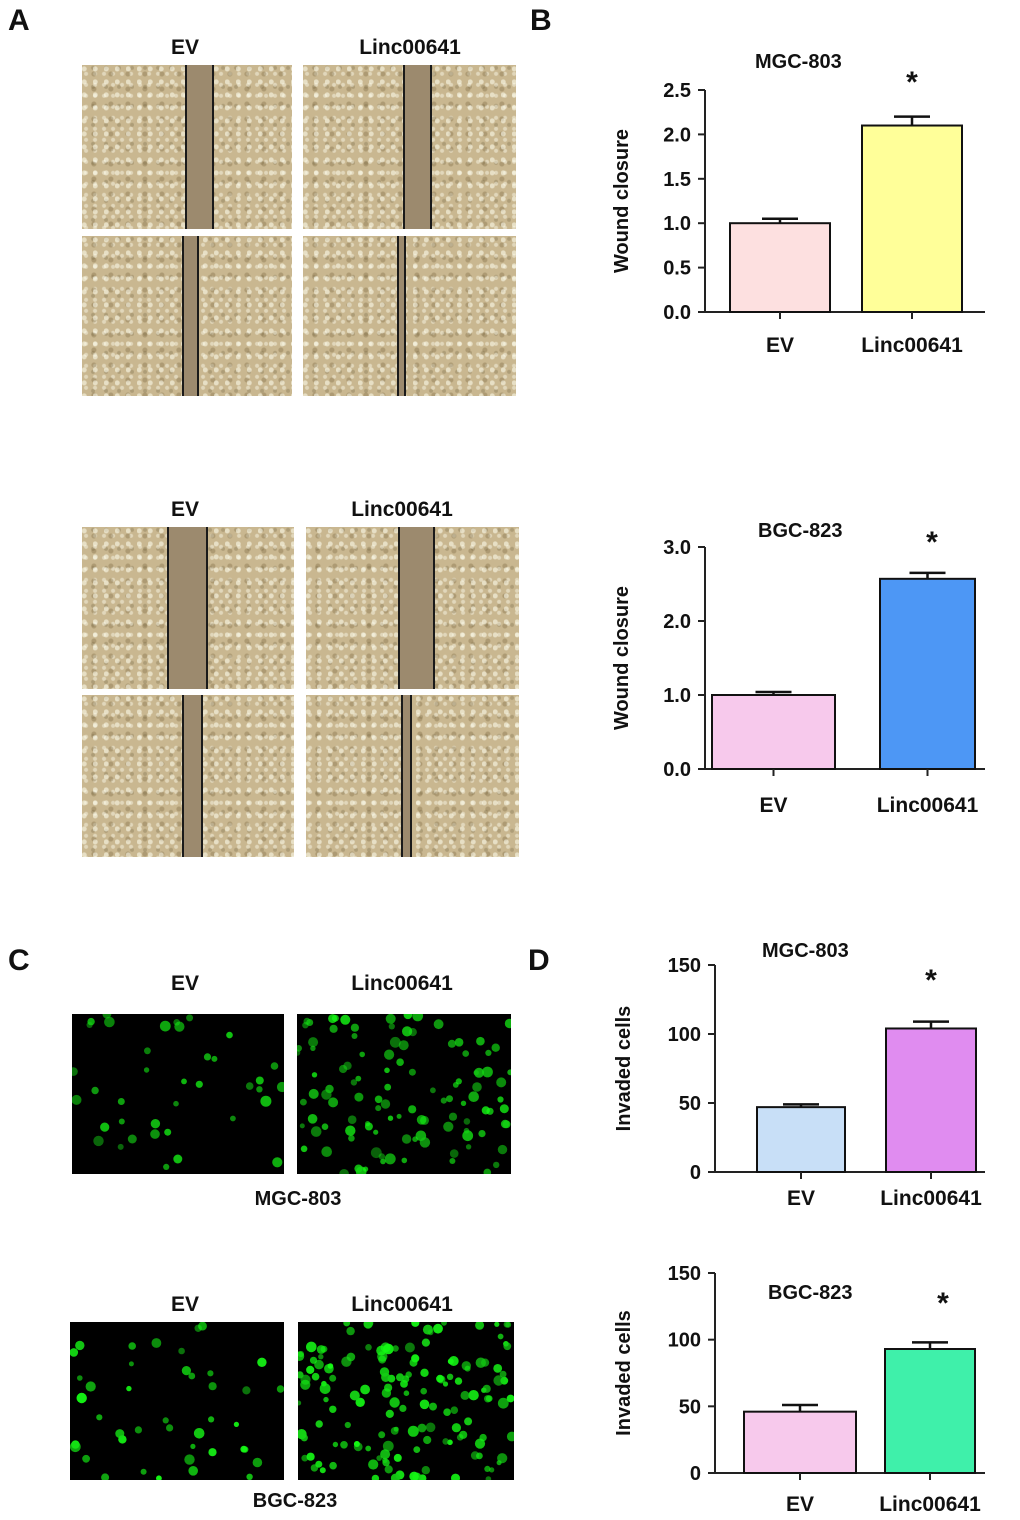 This screenshot has width=1020, height=1520. I want to click on y-tick-label: 0.5, so click(677, 269).